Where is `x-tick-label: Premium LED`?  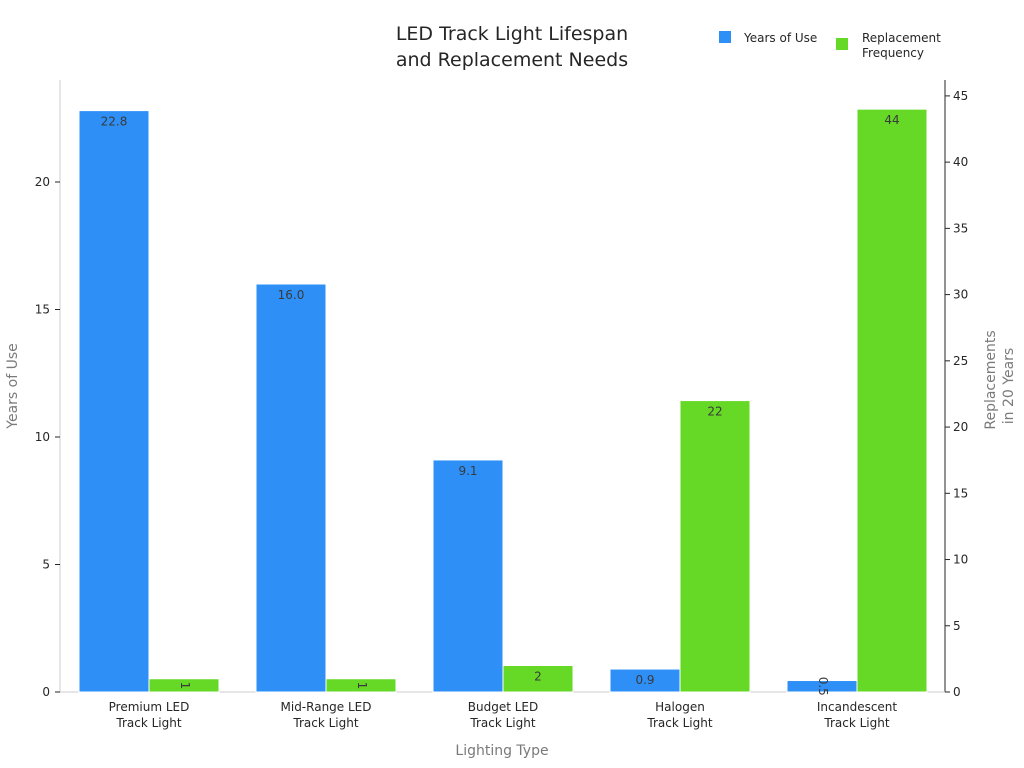
x-tick-label: Premium LED is located at coordinates (149, 707).